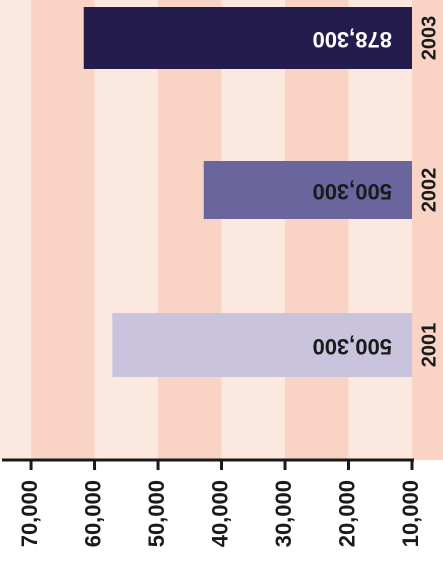 The height and width of the screenshot is (579, 443). I want to click on bar-data-label: 878,300, so click(352, 39).